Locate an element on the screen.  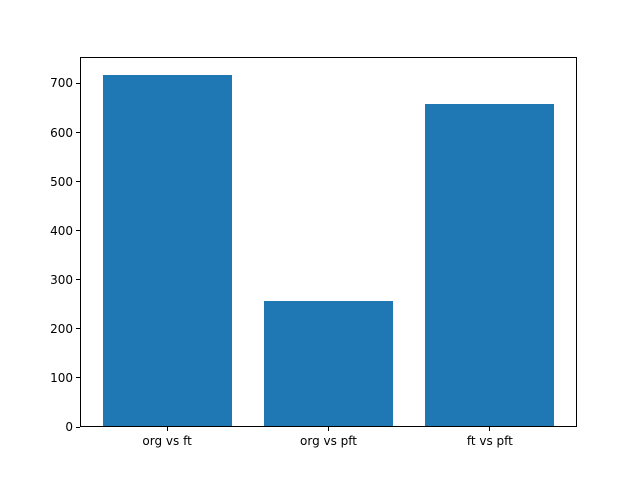
ytick-label-700: 700 is located at coordinates (61, 83).